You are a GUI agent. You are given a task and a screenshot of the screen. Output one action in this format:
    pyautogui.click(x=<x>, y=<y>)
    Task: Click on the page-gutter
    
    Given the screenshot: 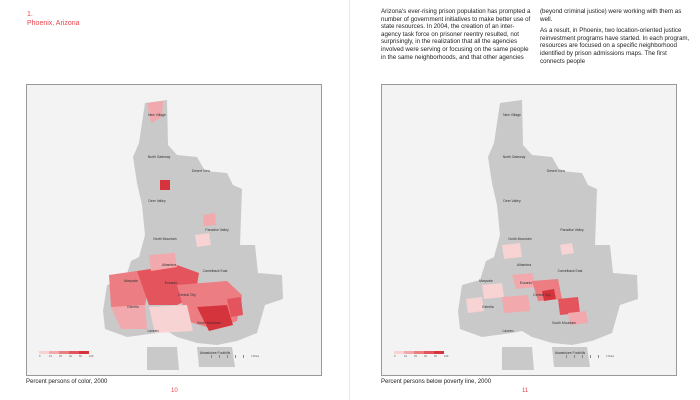 What is the action you would take?
    pyautogui.click(x=349, y=200)
    